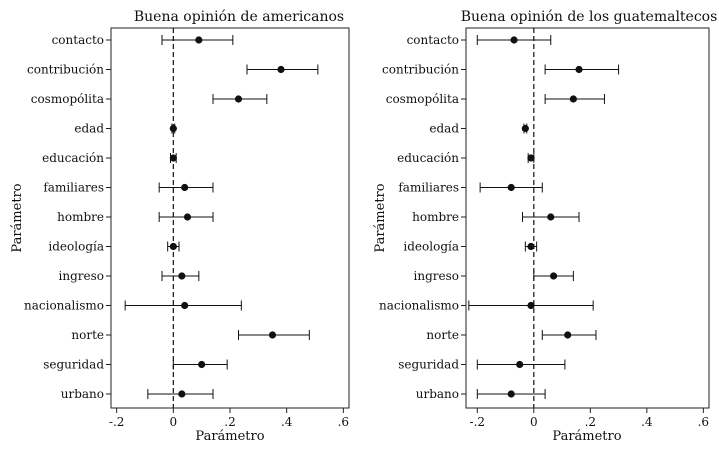 This screenshot has width=719, height=449. What do you see at coordinates (239, 17) in the screenshot?
I see `panel-title: Buena opinión de americanos` at bounding box center [239, 17].